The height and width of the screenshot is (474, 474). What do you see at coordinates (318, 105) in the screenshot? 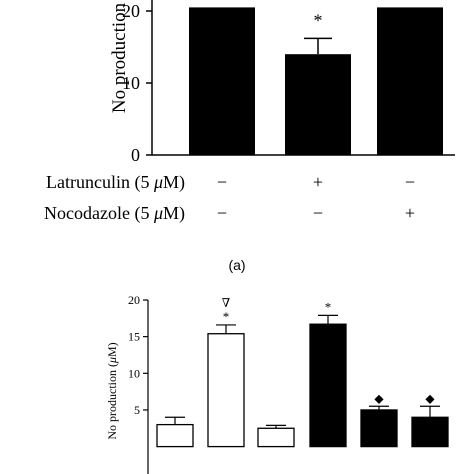
I see `bar-a-latrunculin` at bounding box center [318, 105].